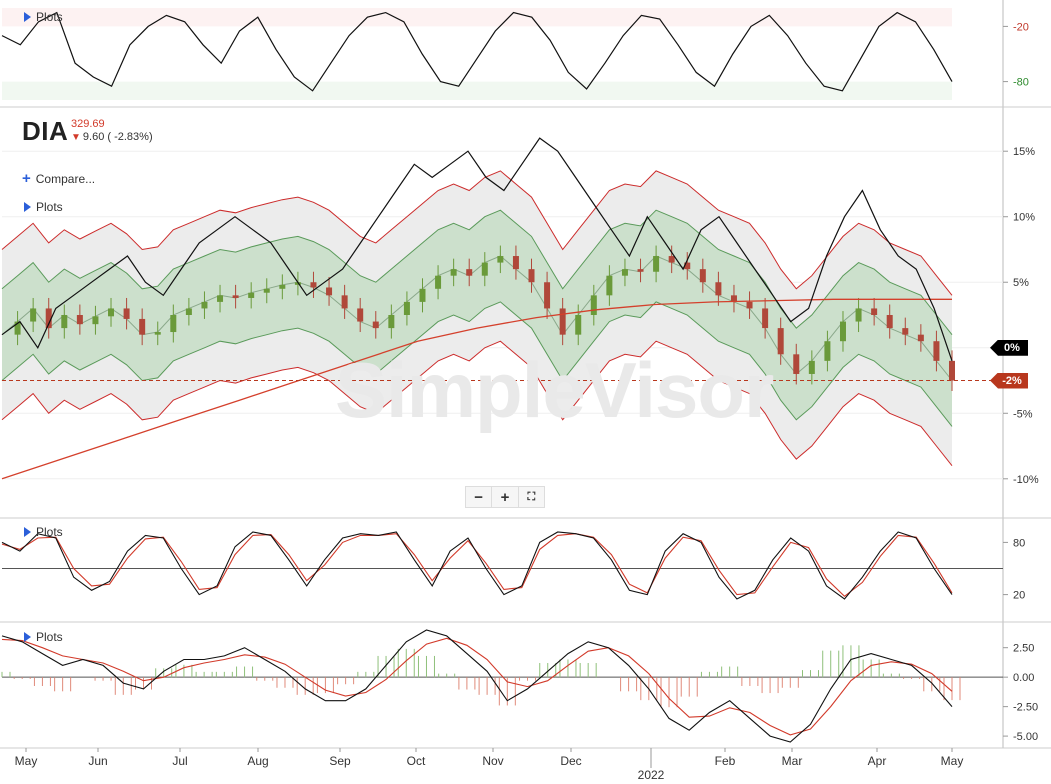  What do you see at coordinates (651, 775) in the screenshot?
I see `x-axis-year-label: 2022` at bounding box center [651, 775].